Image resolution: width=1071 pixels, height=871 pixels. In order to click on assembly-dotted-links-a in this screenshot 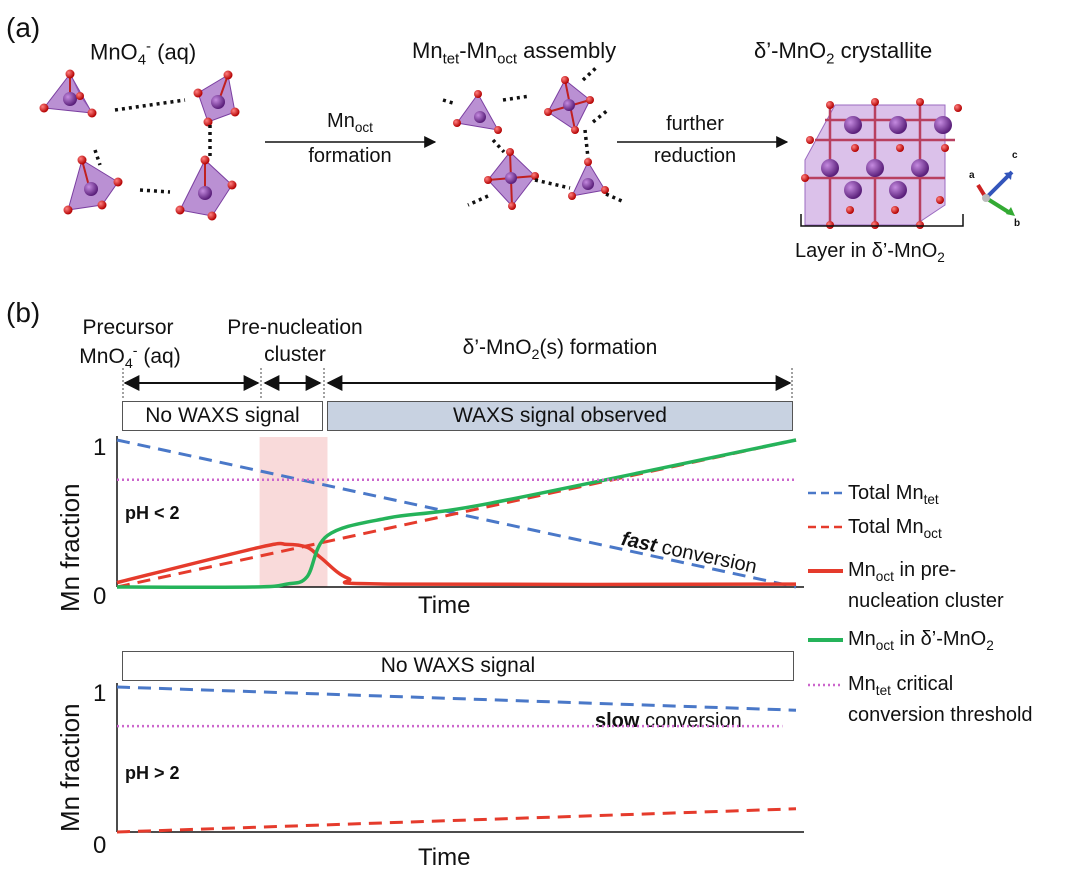, I will do `click(152, 146)`.